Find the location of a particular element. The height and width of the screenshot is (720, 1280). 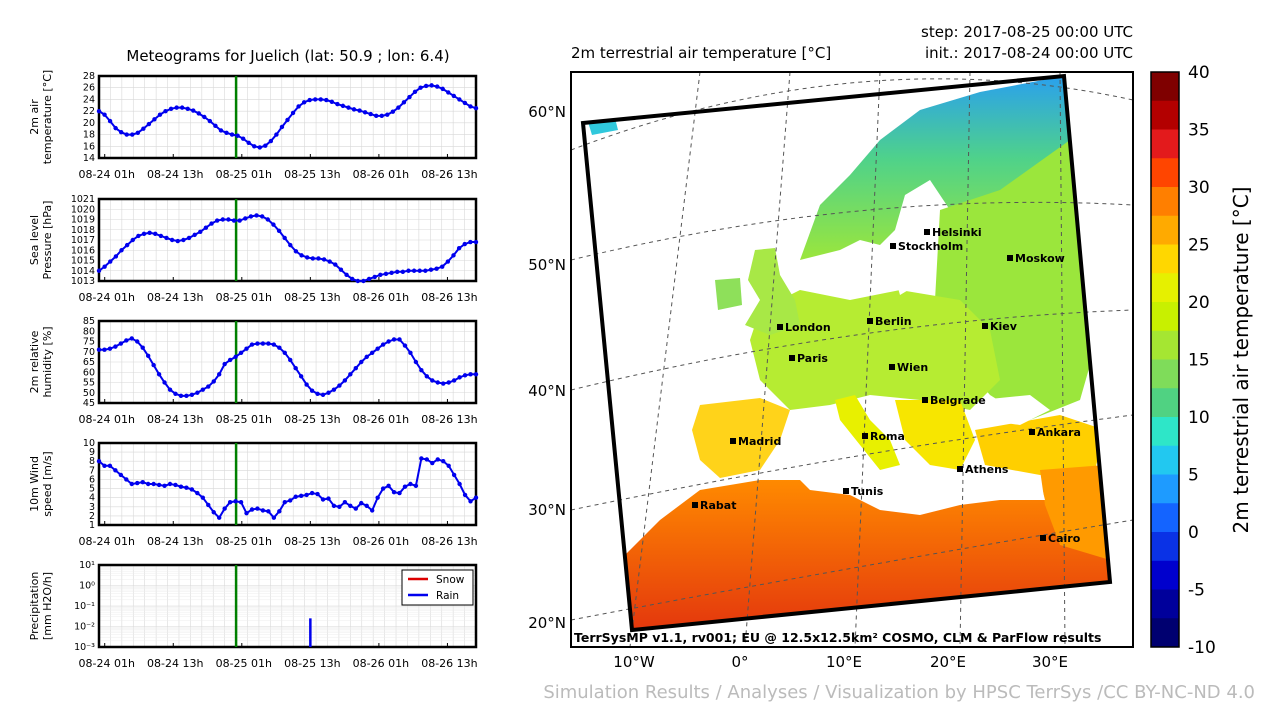

y-tick-label: 3 is located at coordinates (92, 507).